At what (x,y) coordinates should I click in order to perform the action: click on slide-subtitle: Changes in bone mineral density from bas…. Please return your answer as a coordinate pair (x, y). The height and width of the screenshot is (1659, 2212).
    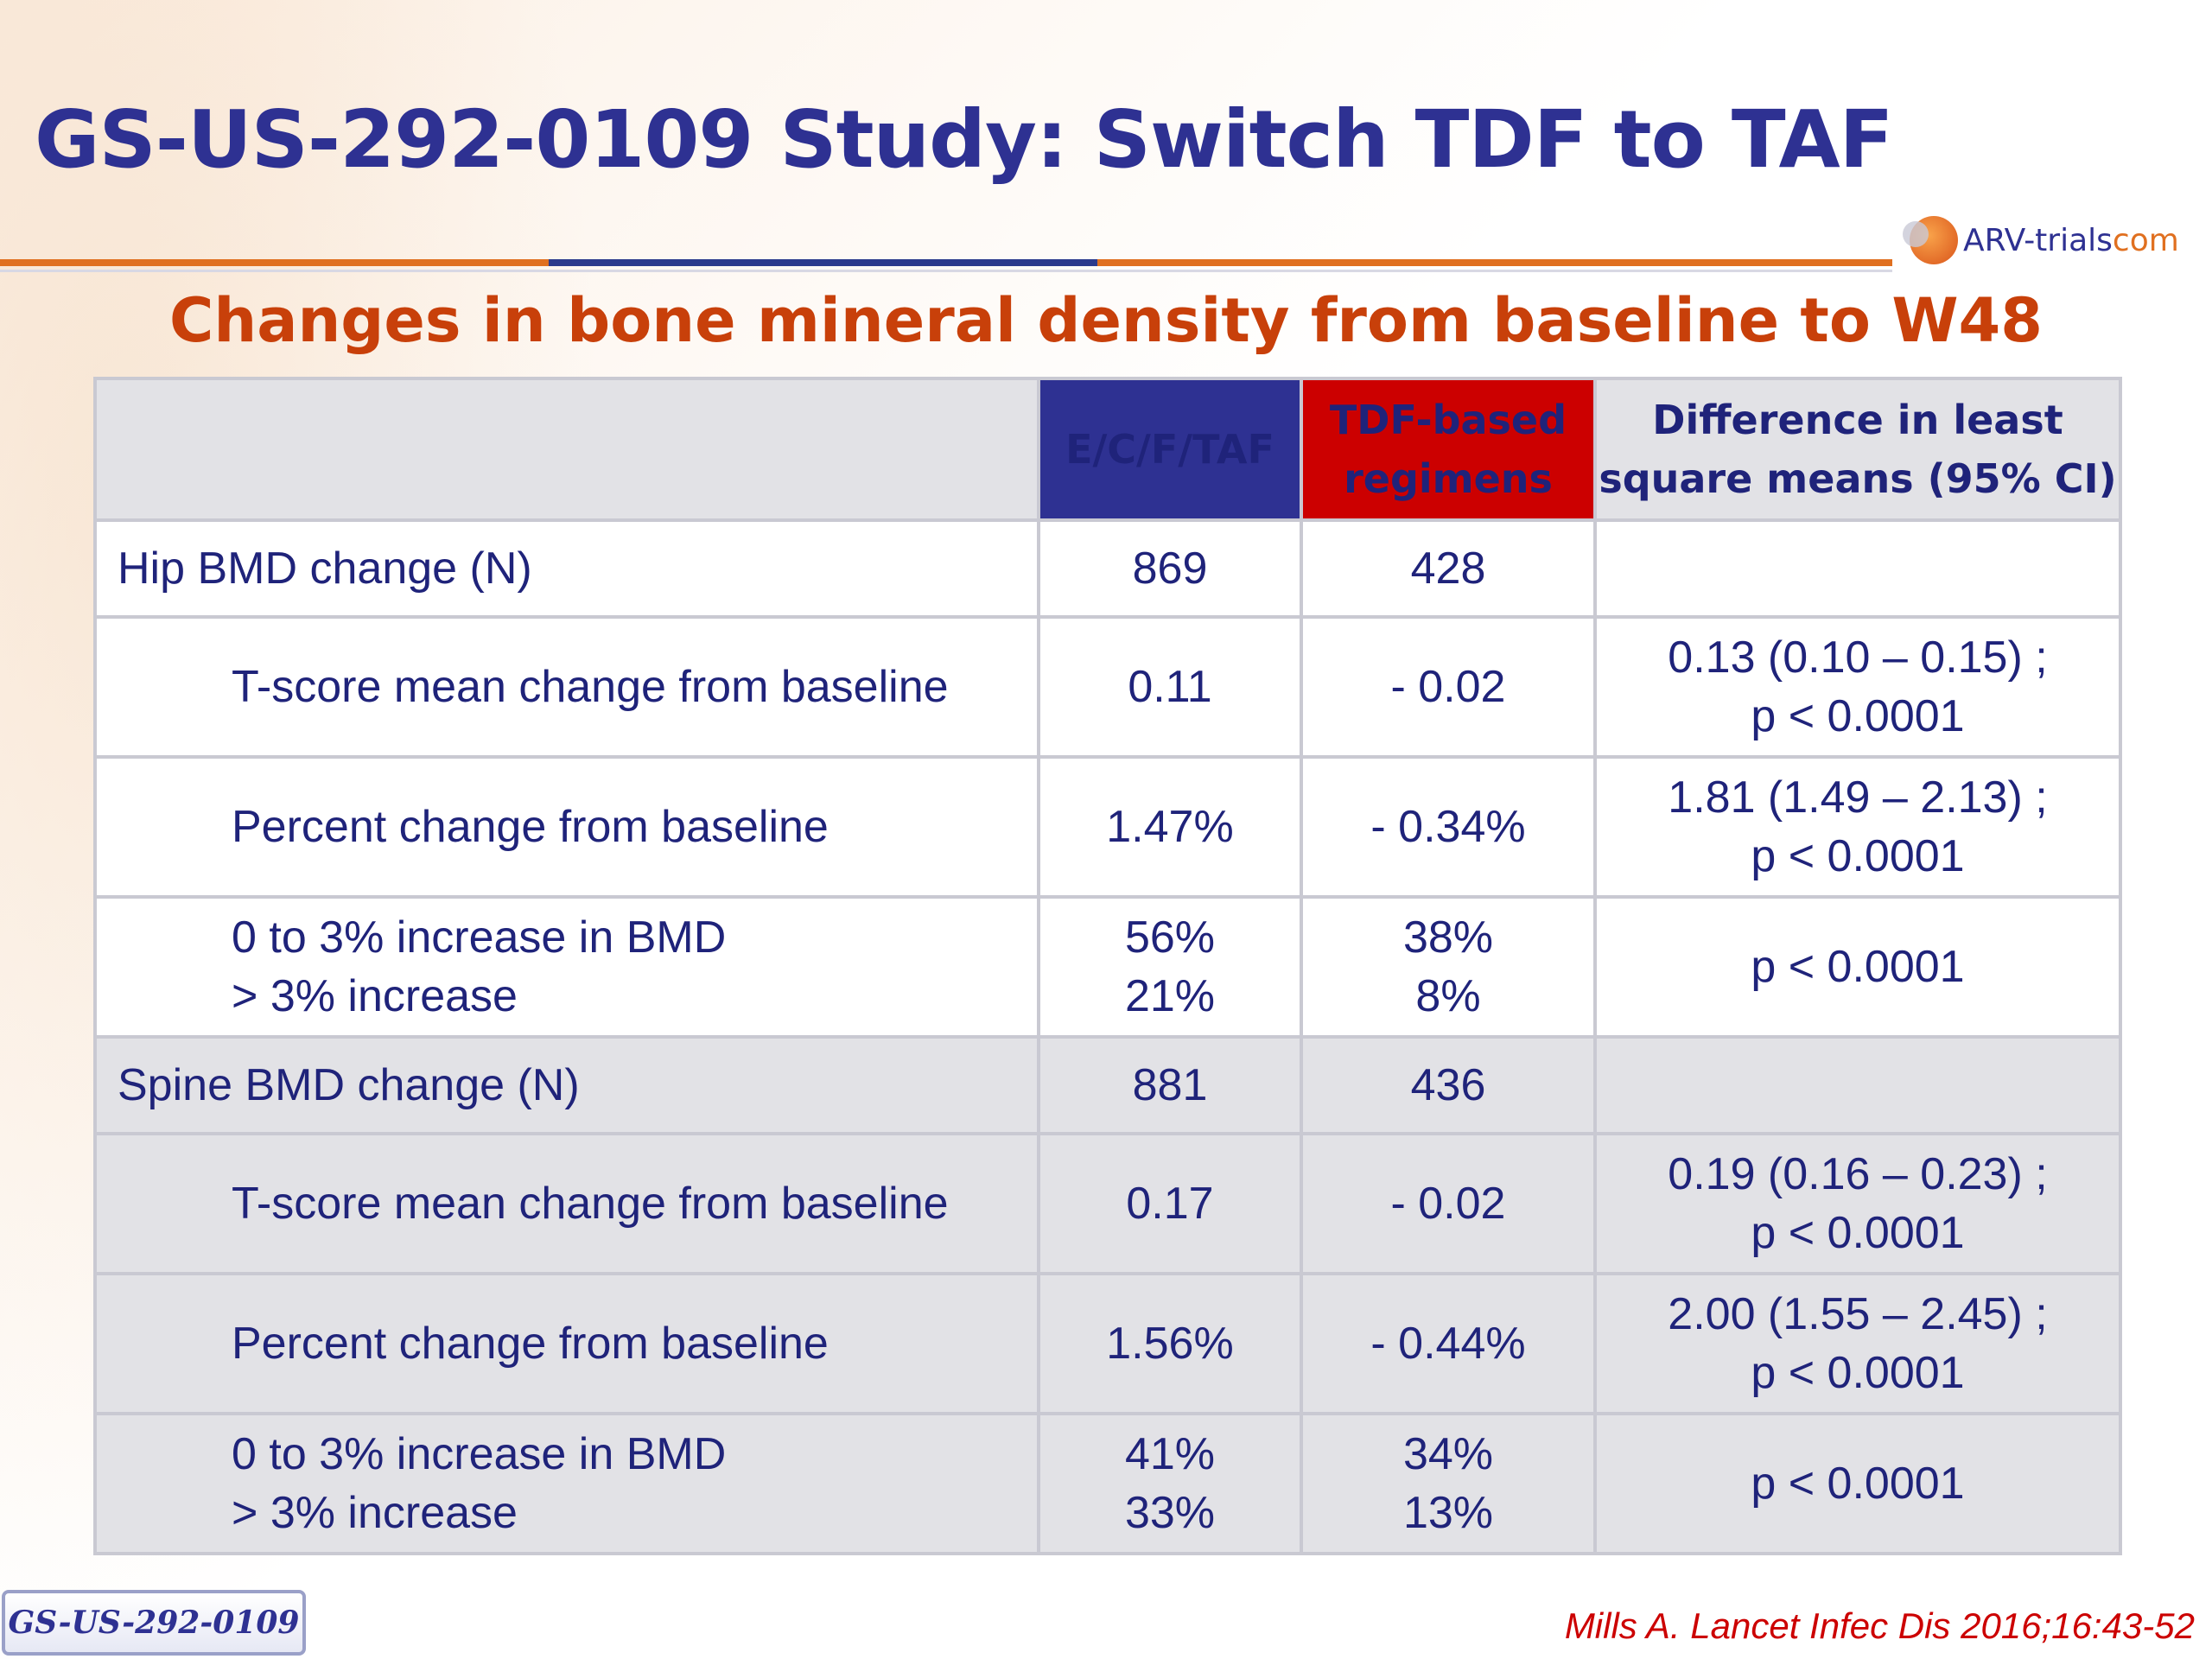
    Looking at the image, I should click on (1106, 320).